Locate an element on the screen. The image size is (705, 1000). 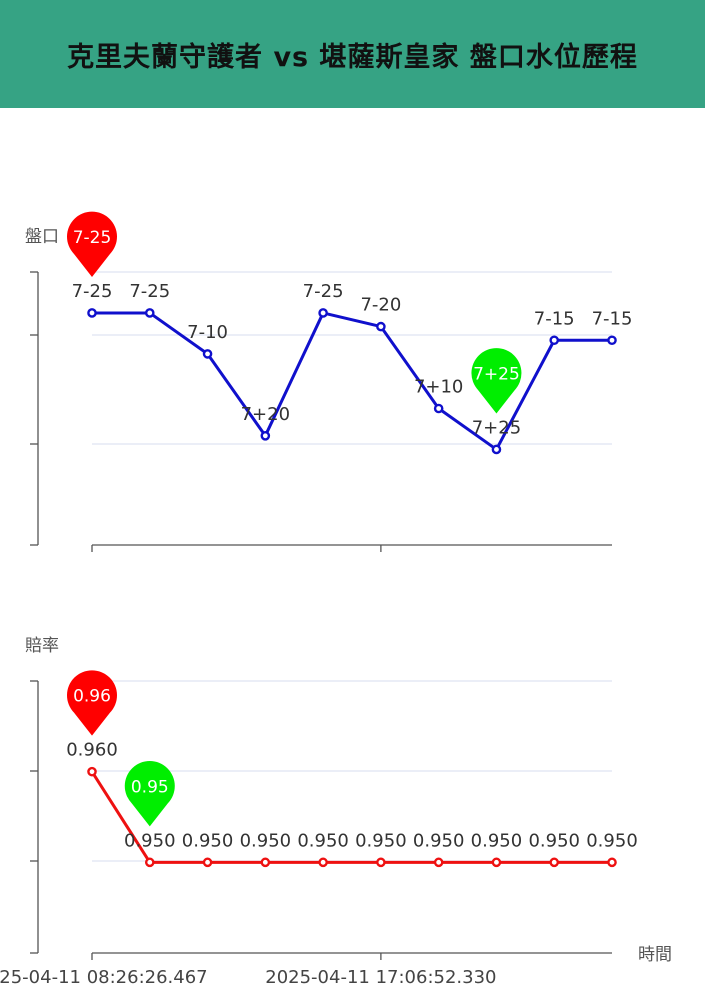
data-label-3: 7-10 is located at coordinates (207, 332).